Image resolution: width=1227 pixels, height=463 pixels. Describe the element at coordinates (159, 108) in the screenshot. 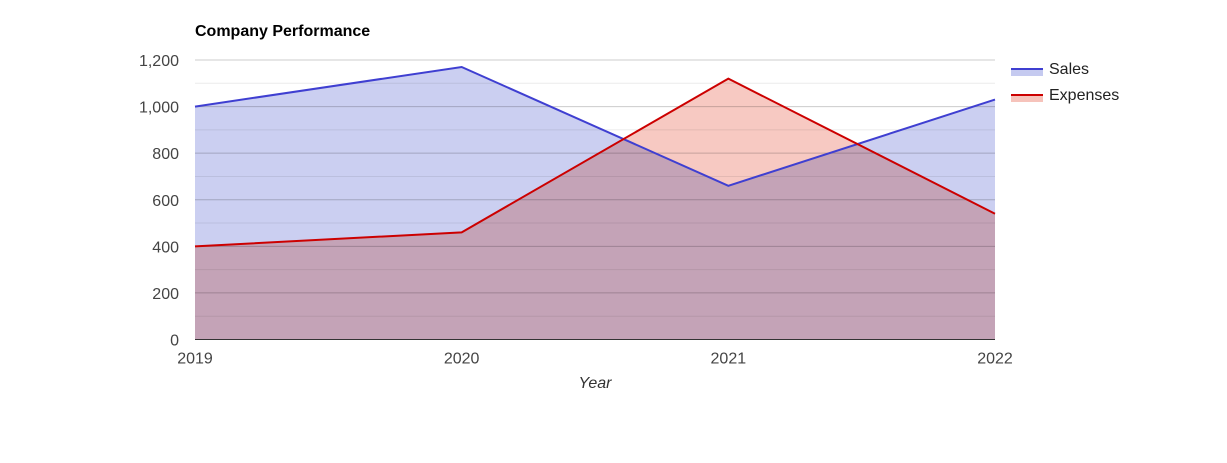

I see `y-tick-label: 1,000` at that location.